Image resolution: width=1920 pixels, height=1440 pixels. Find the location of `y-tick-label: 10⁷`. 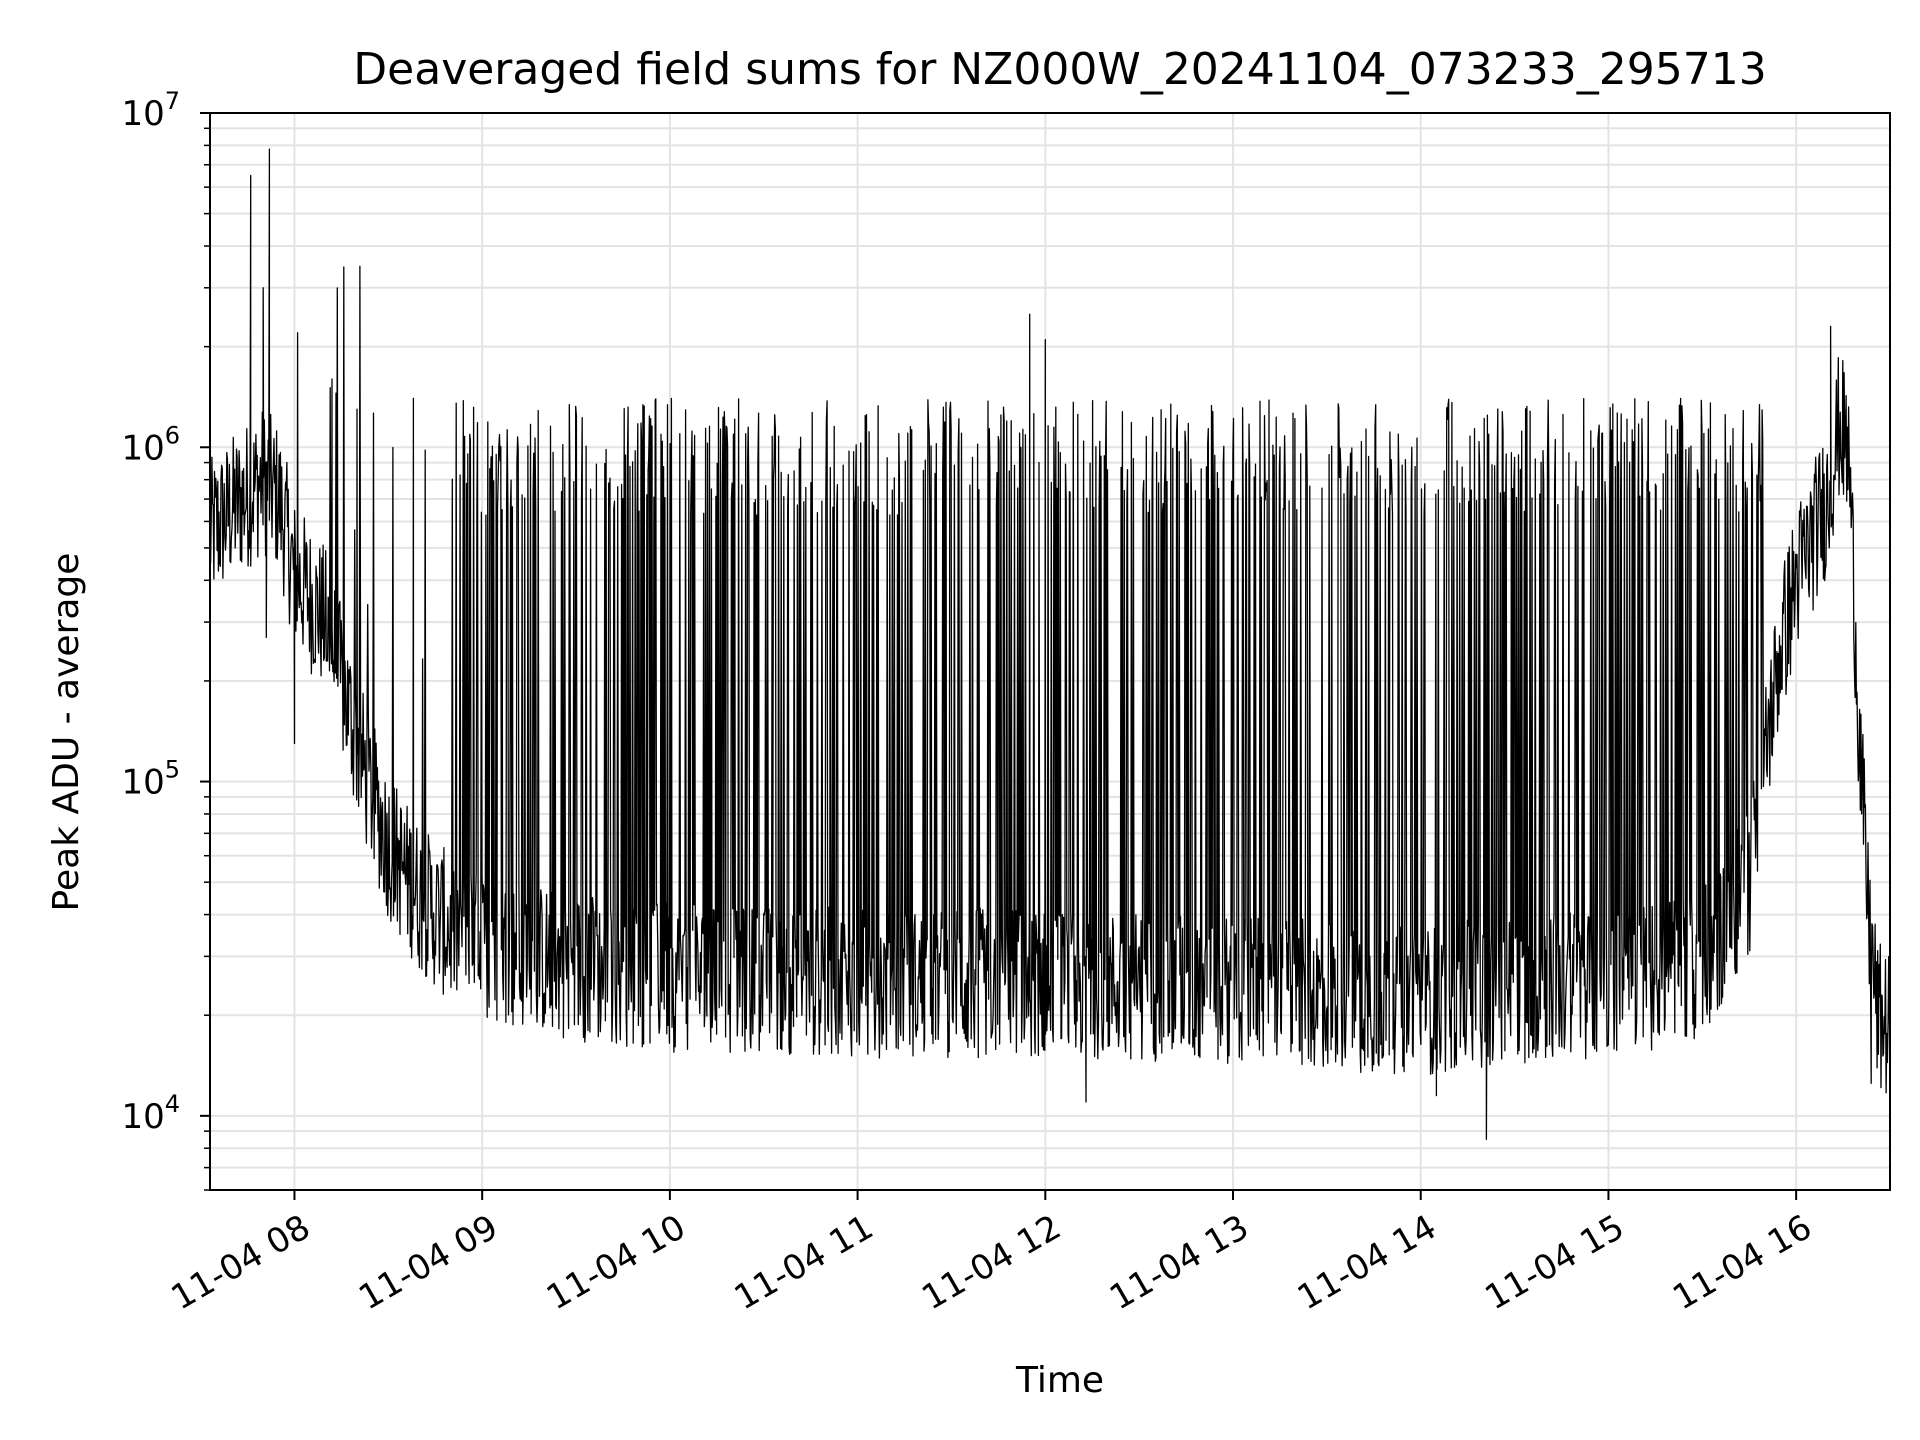

y-tick-label: 10⁷ is located at coordinates (150, 110).